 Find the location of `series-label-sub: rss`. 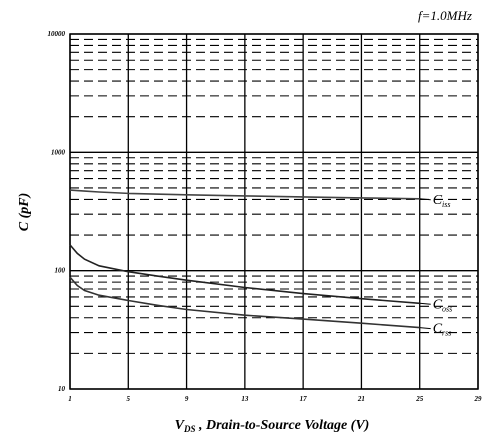

series-label-sub: rss is located at coordinates (446, 333).